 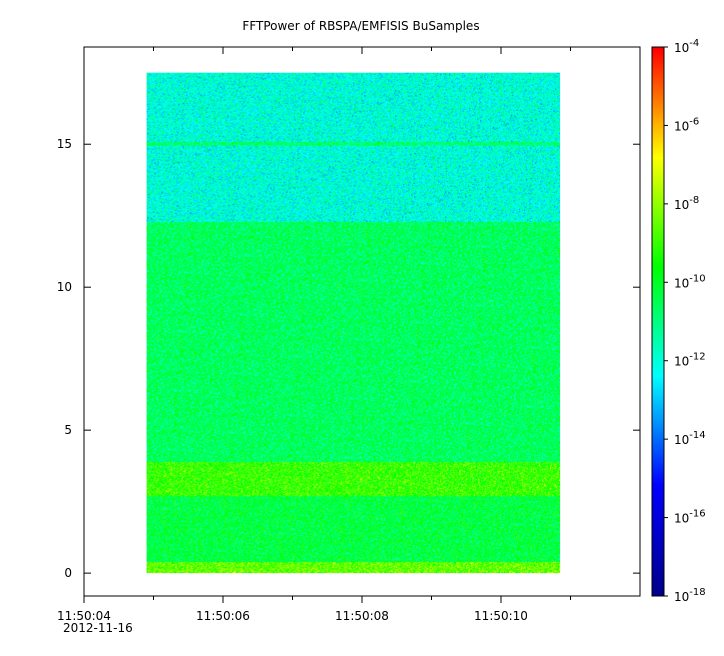 I want to click on chart-title: FFTPower of RBSPA/EMFISIS BuSamples, so click(x=360, y=26).